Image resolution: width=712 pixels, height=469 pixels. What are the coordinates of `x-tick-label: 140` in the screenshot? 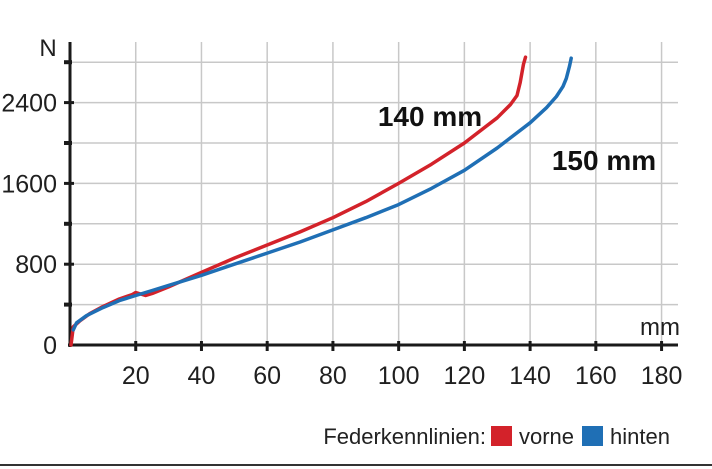 It's located at (530, 376).